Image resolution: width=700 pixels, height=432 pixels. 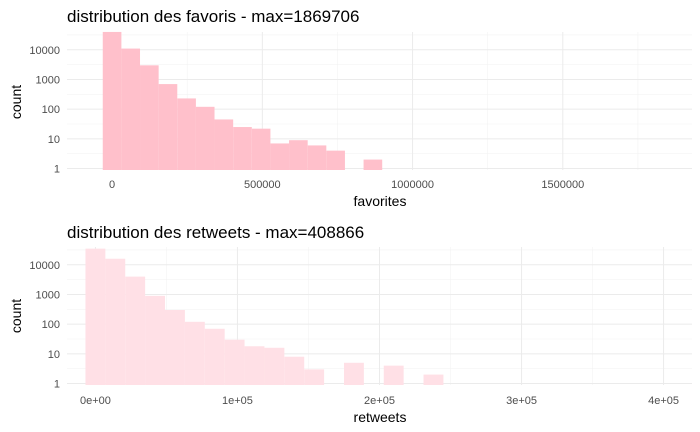 What do you see at coordinates (412, 185) in the screenshot?
I see `favorites-x-tick-label: 1000000` at bounding box center [412, 185].